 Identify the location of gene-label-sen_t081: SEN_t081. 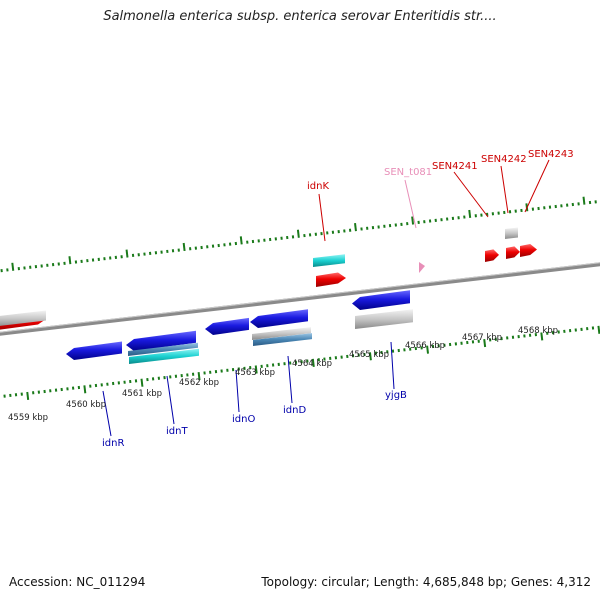
(408, 172).